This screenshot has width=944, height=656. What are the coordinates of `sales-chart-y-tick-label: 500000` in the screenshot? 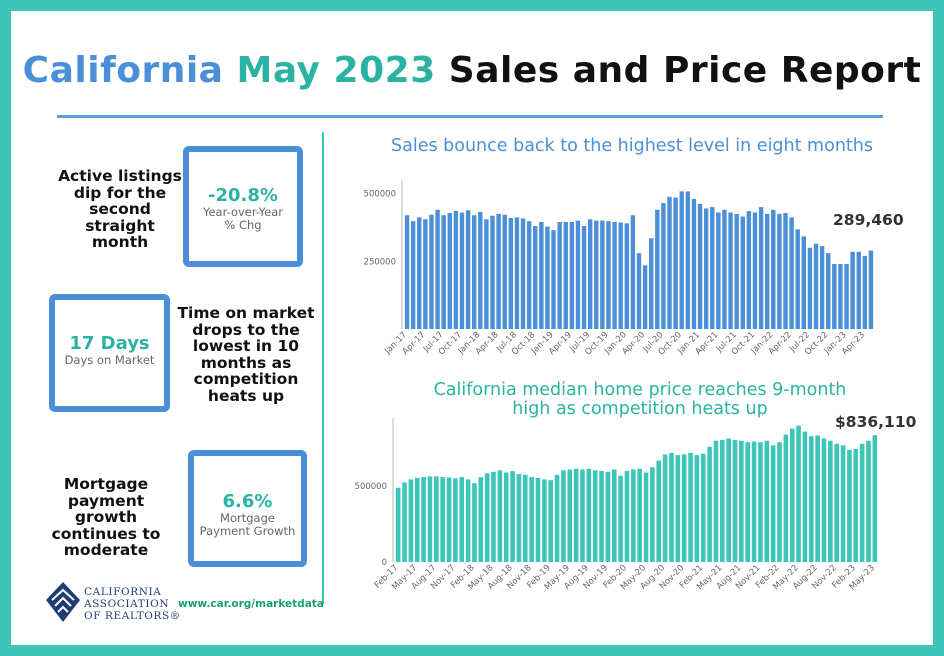 It's located at (380, 195).